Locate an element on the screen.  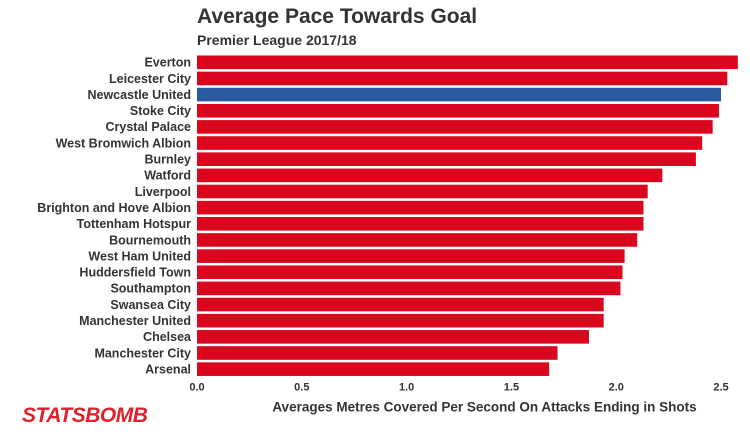
category-label: West Bromwich Albion is located at coordinates (123, 143).